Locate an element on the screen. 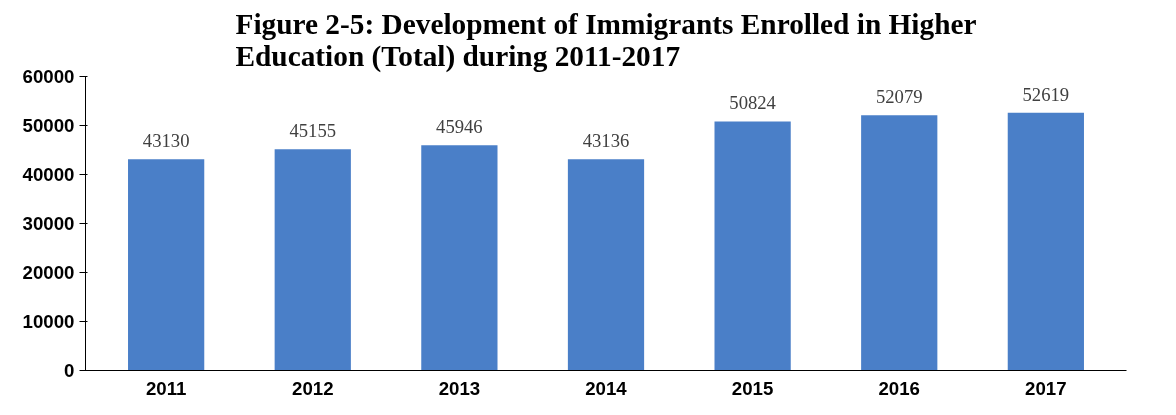 This screenshot has height=415, width=1176. data-label: 43130 is located at coordinates (166, 141).